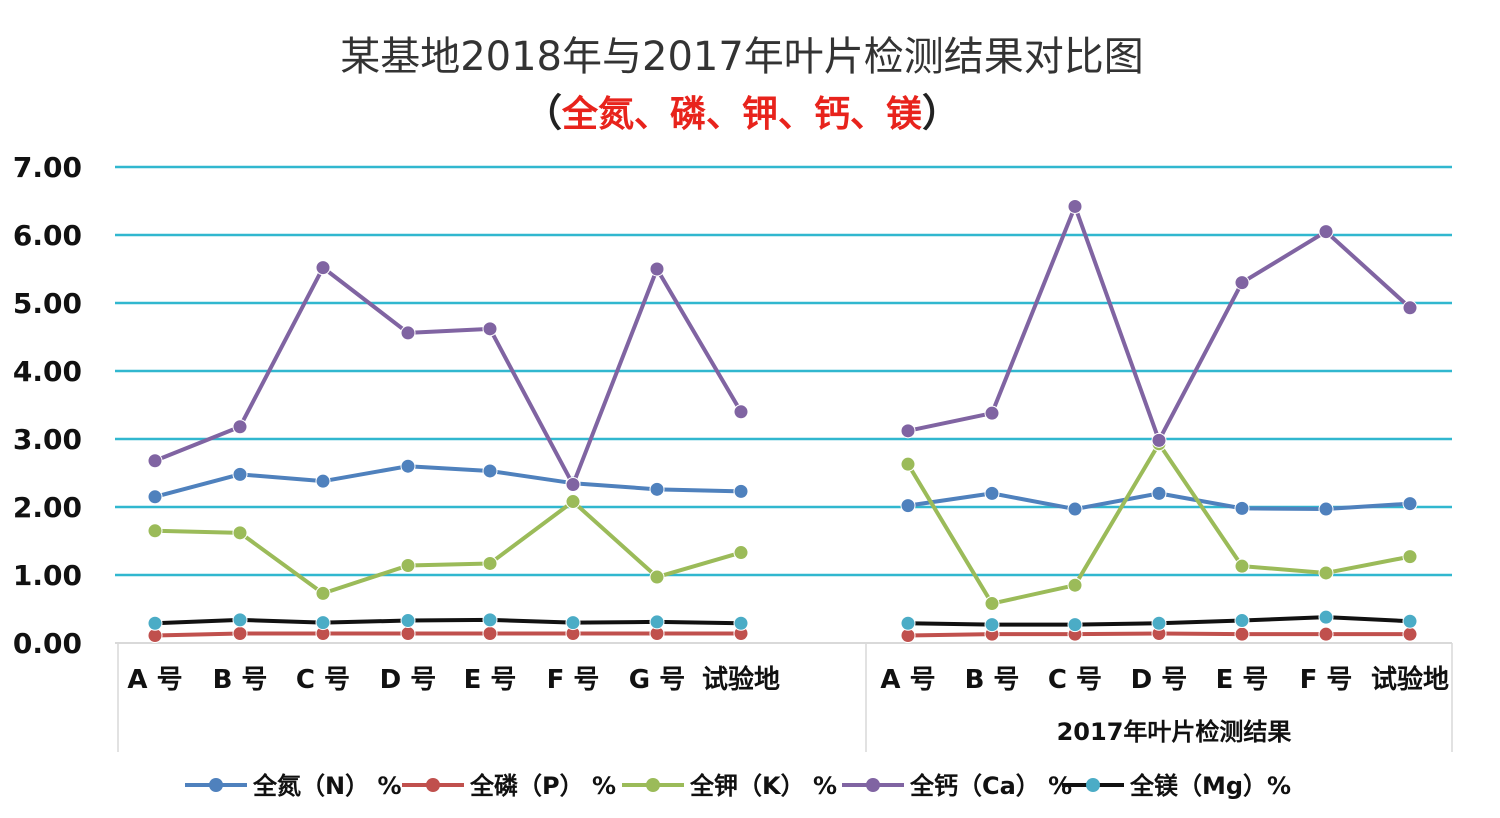  What do you see at coordinates (742, 57) in the screenshot?
I see `chart-title: 某基地2018年与2017年叶片检测结果对比图` at bounding box center [742, 57].